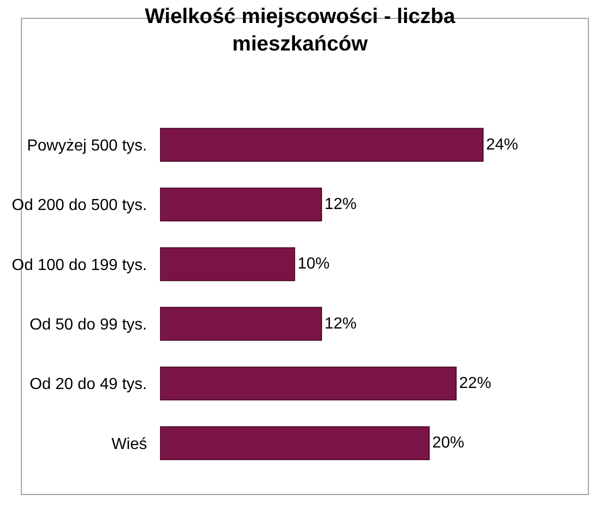  I want to click on data-label: 22%, so click(475, 383).